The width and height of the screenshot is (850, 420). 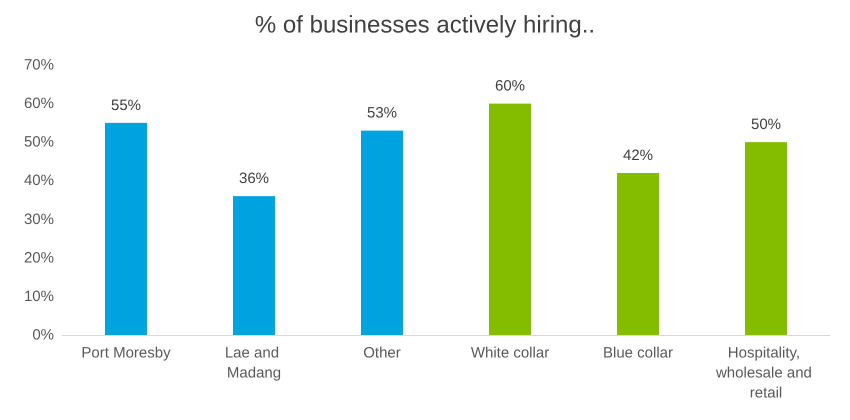 I want to click on y-tick-label: 70%, so click(x=39, y=65).